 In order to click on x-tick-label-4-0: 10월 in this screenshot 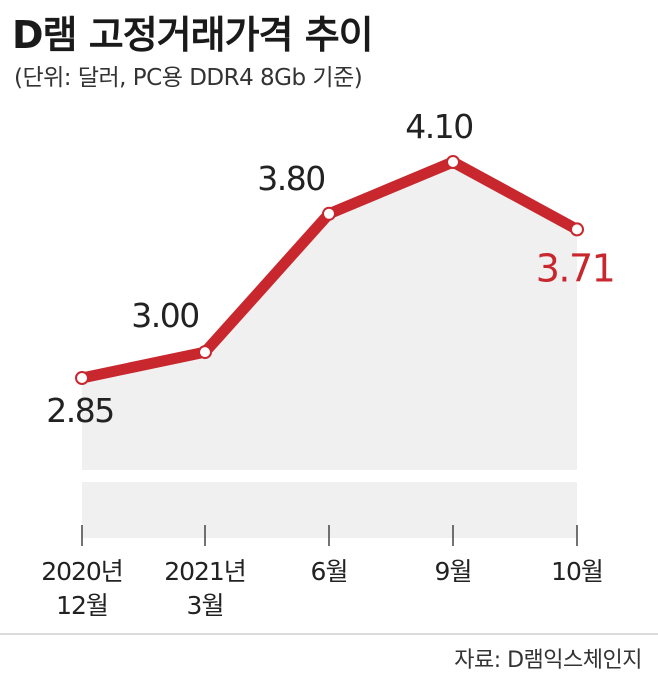, I will do `click(577, 571)`.